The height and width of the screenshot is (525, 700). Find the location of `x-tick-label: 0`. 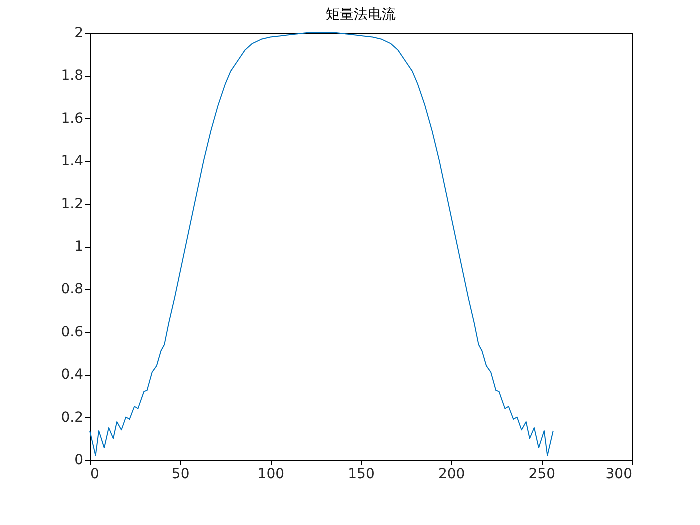

x-tick-label: 0 is located at coordinates (95, 474).